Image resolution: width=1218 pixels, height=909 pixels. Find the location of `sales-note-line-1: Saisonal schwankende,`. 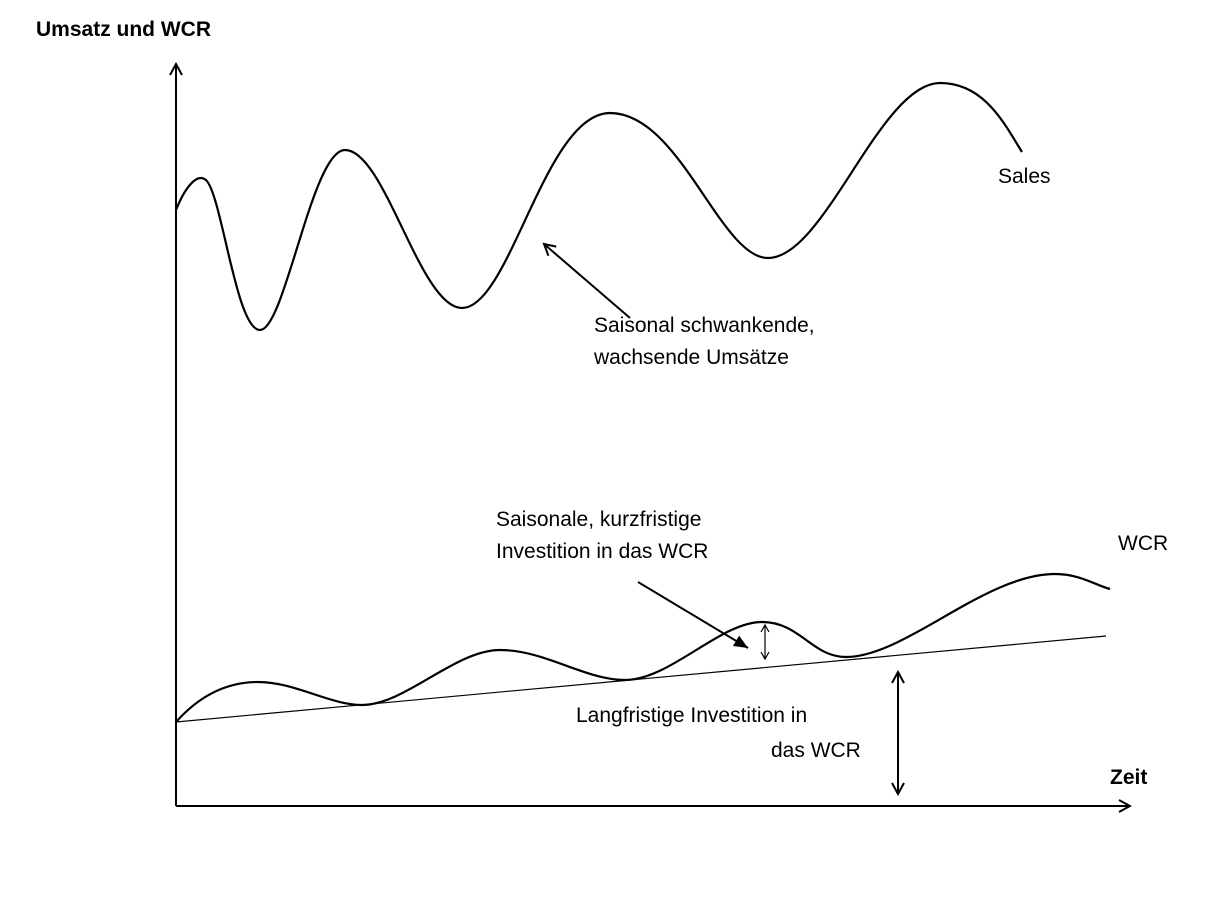

sales-note-line-1: Saisonal schwankende, is located at coordinates (704, 325).